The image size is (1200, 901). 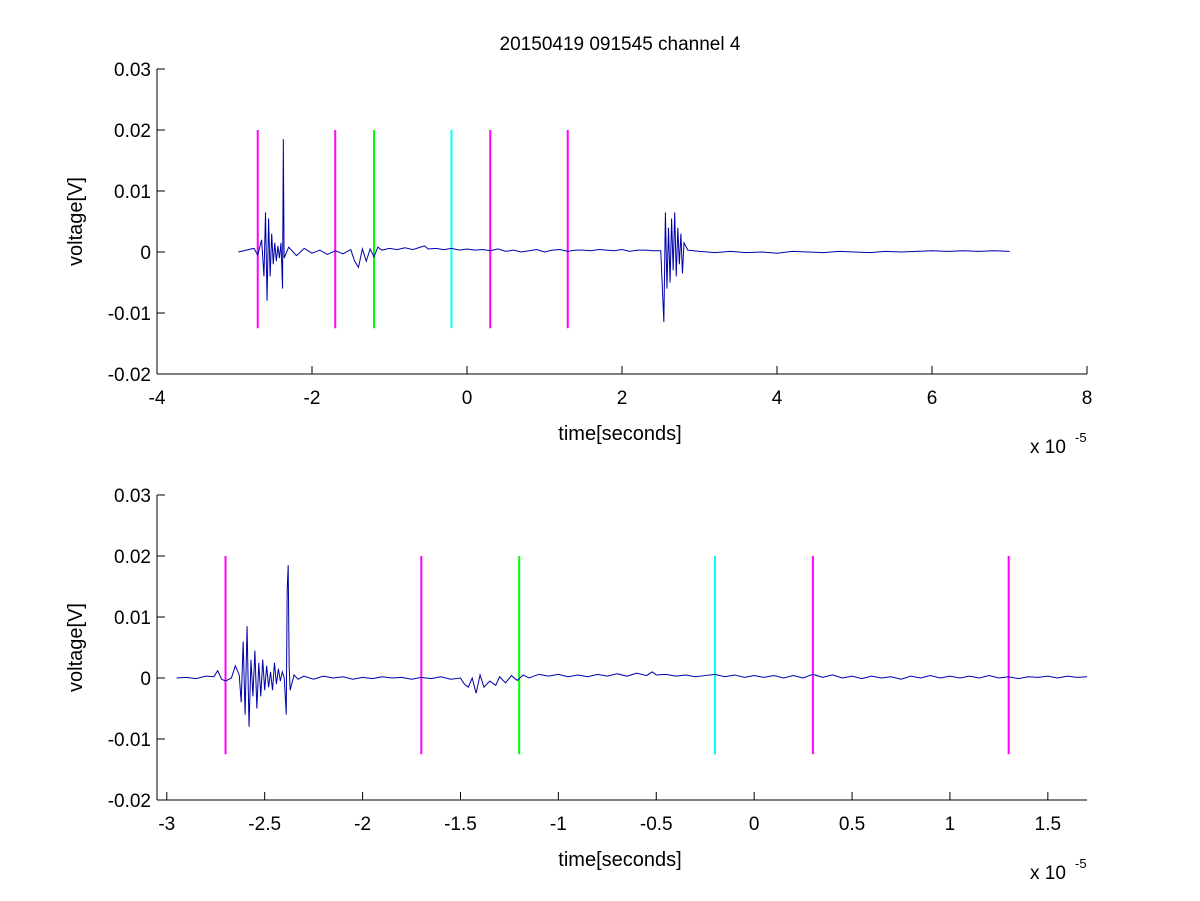 What do you see at coordinates (852, 824) in the screenshot?
I see `x-tick-label: 0.5` at bounding box center [852, 824].